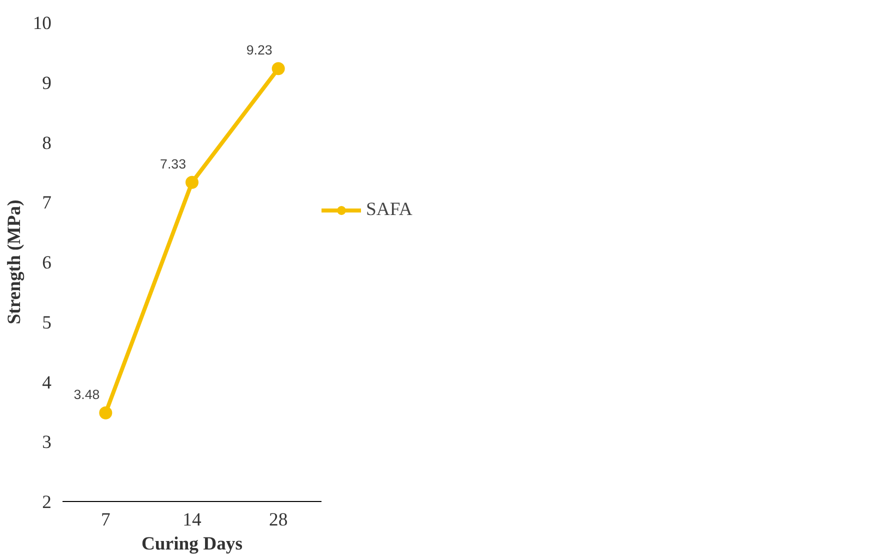 The height and width of the screenshot is (557, 880). Describe the element at coordinates (47, 443) in the screenshot. I see `y-tick-label: 3` at that location.